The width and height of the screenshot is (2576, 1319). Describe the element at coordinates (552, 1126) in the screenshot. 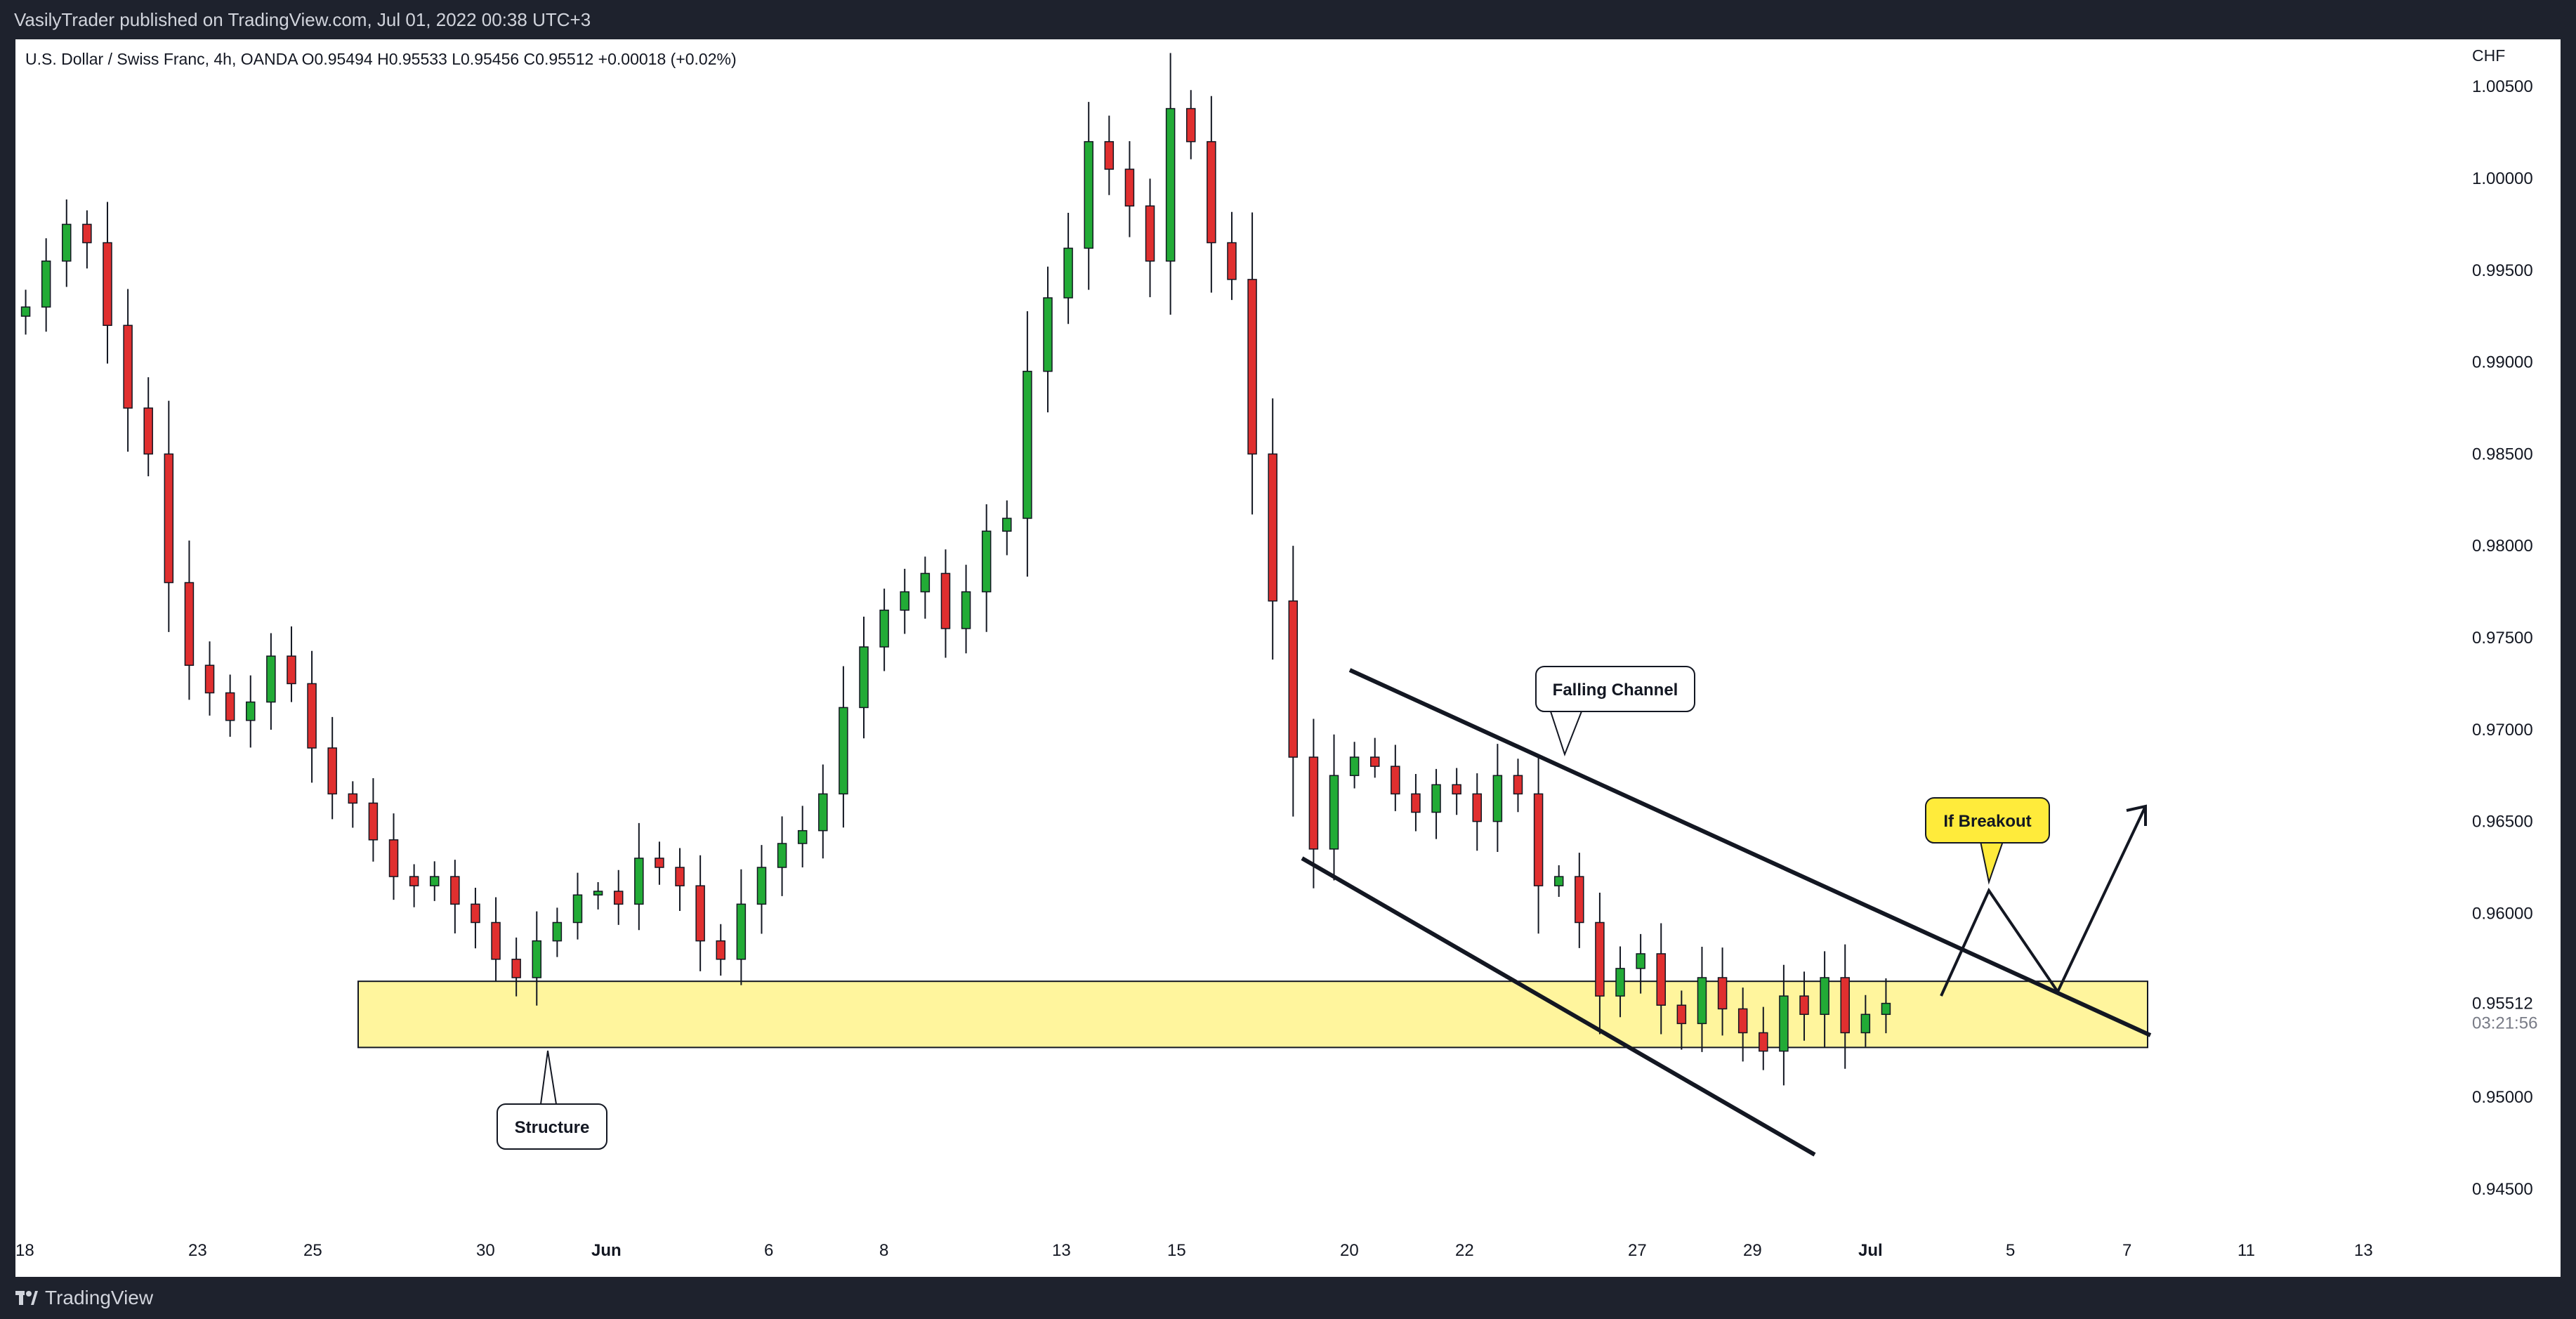

I see `structure-callout` at that location.